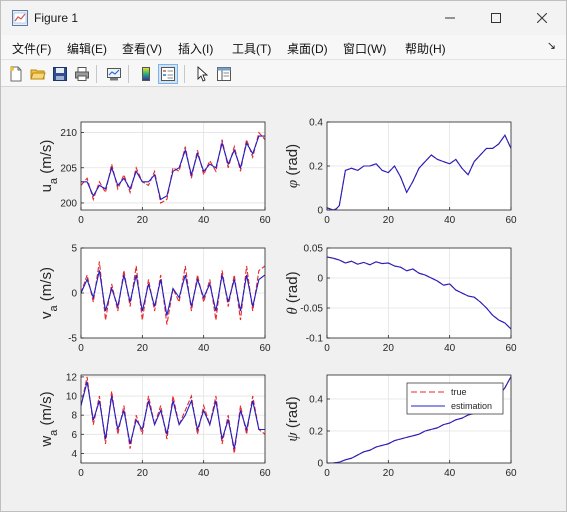 Image resolution: width=567 pixels, height=512 pixels. What do you see at coordinates (196, 49) in the screenshot?
I see `menu-insert: 插入(I)` at bounding box center [196, 49].